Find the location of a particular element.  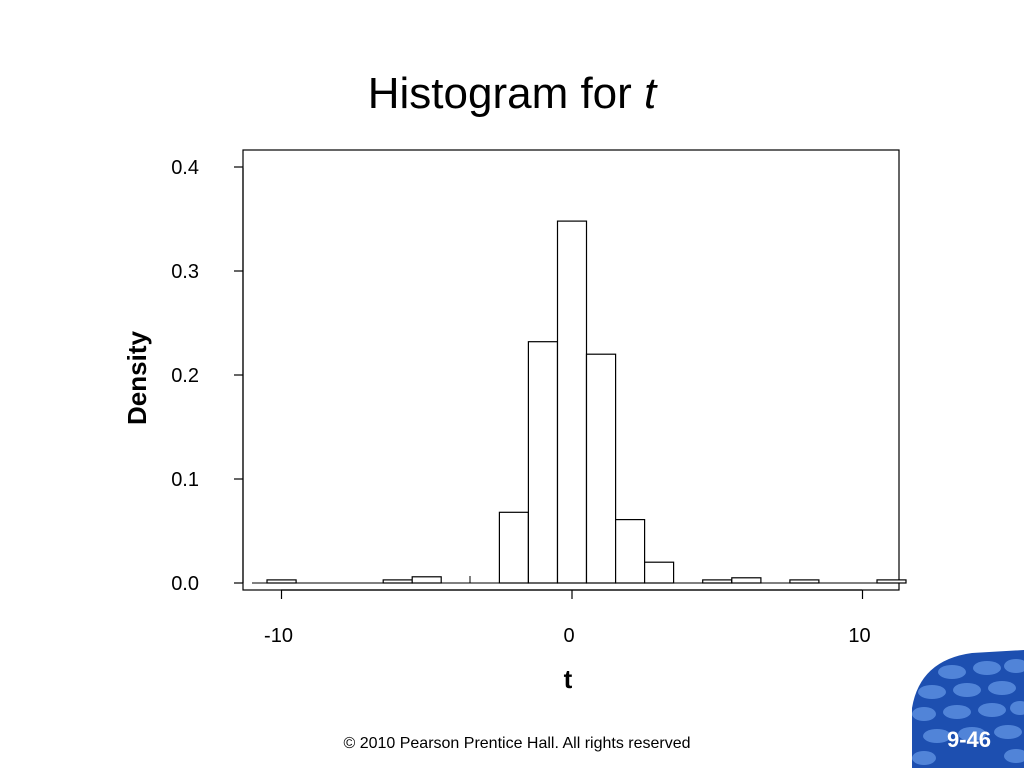

y-axis-ticks: 0.0 0.1 0.2 0.3 0.4 is located at coordinates (207, 376).